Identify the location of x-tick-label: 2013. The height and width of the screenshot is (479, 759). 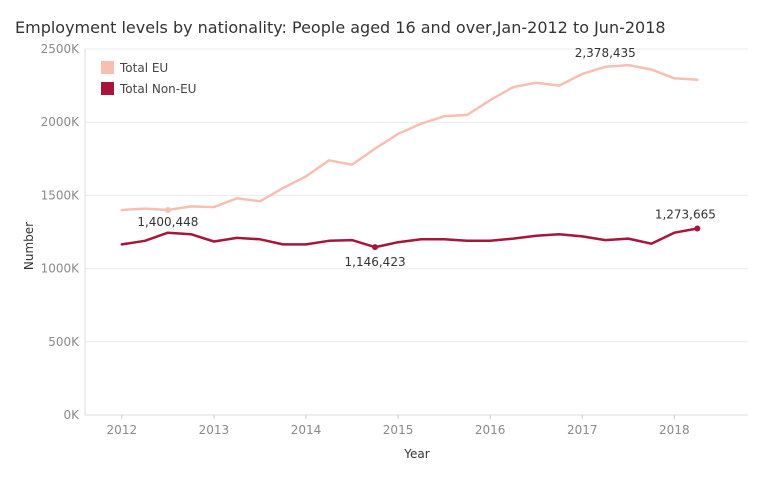
(214, 430).